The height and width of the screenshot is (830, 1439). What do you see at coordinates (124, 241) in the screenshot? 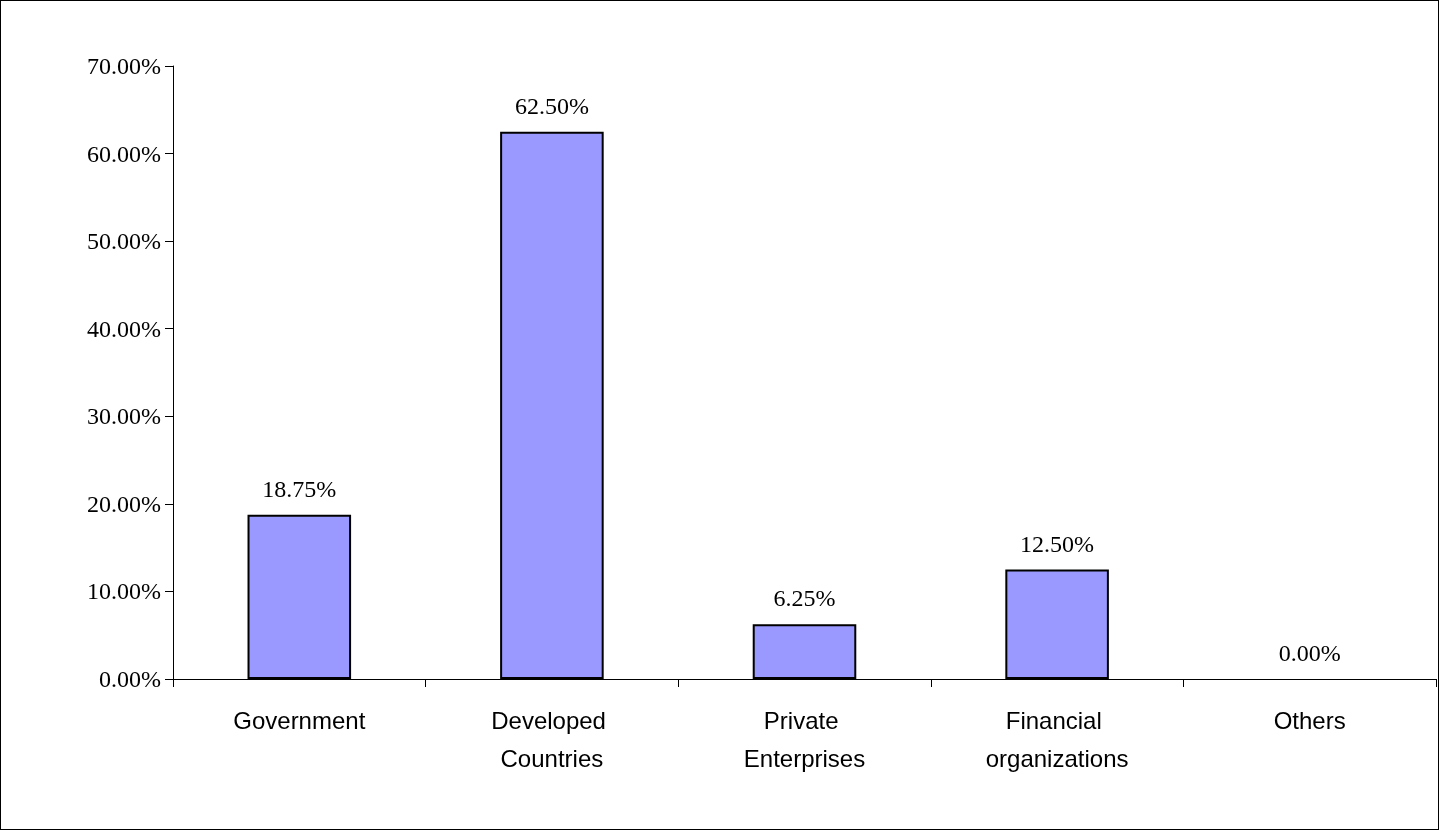
I see `y-tick-label: 50.00%` at bounding box center [124, 241].